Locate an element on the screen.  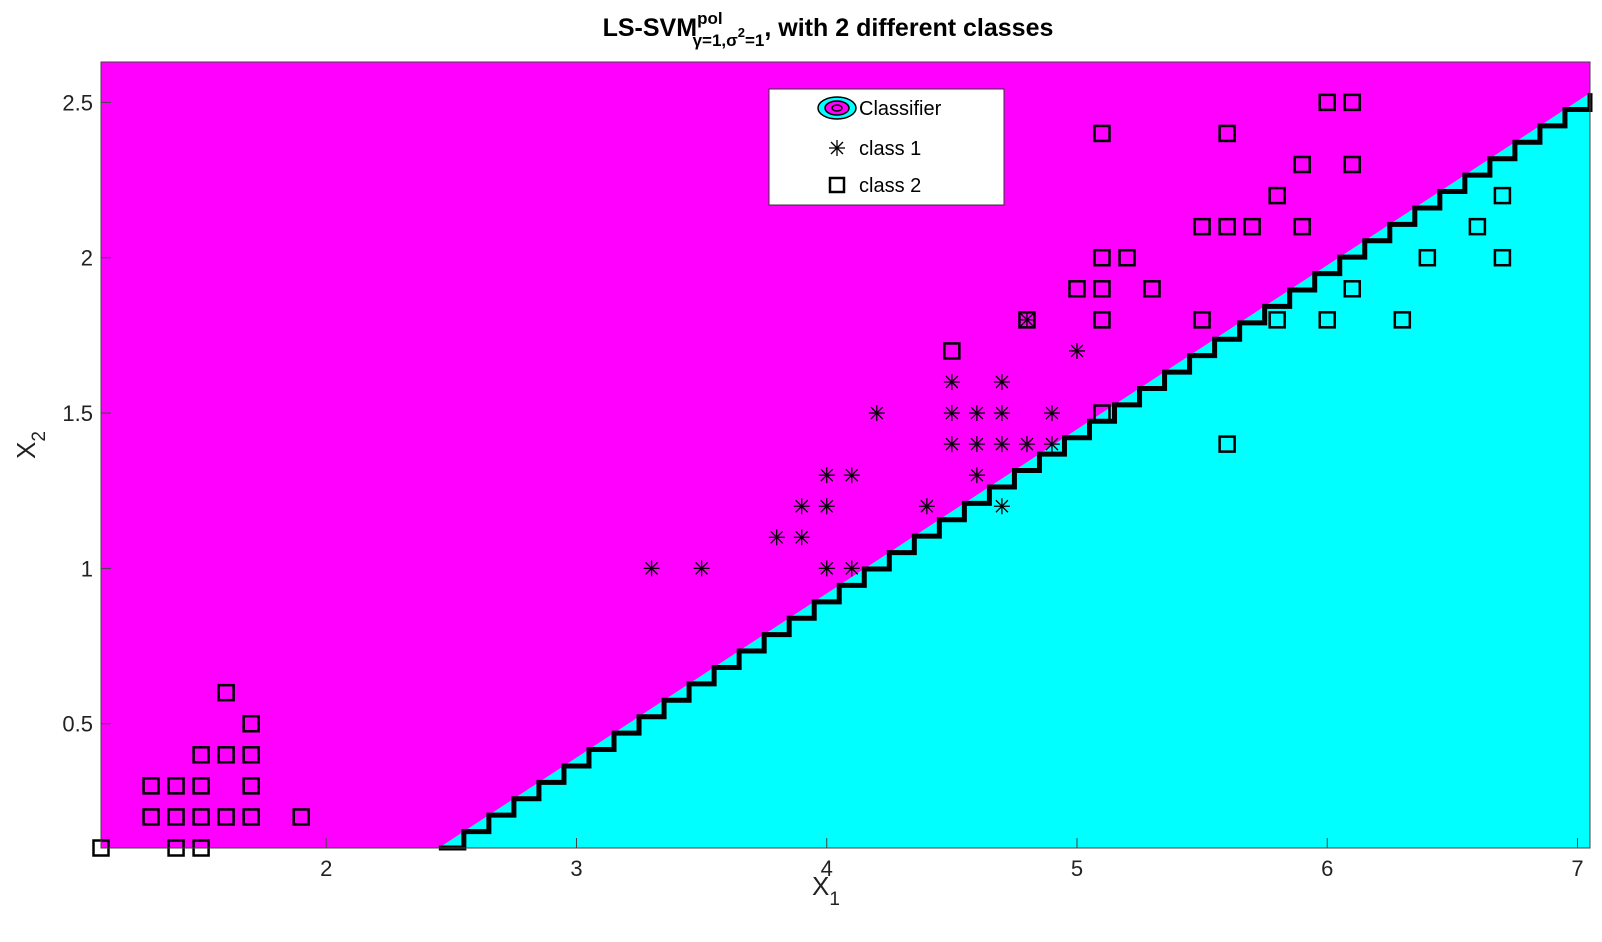
x-axis-label-sub: 1 is located at coordinates (834, 899).